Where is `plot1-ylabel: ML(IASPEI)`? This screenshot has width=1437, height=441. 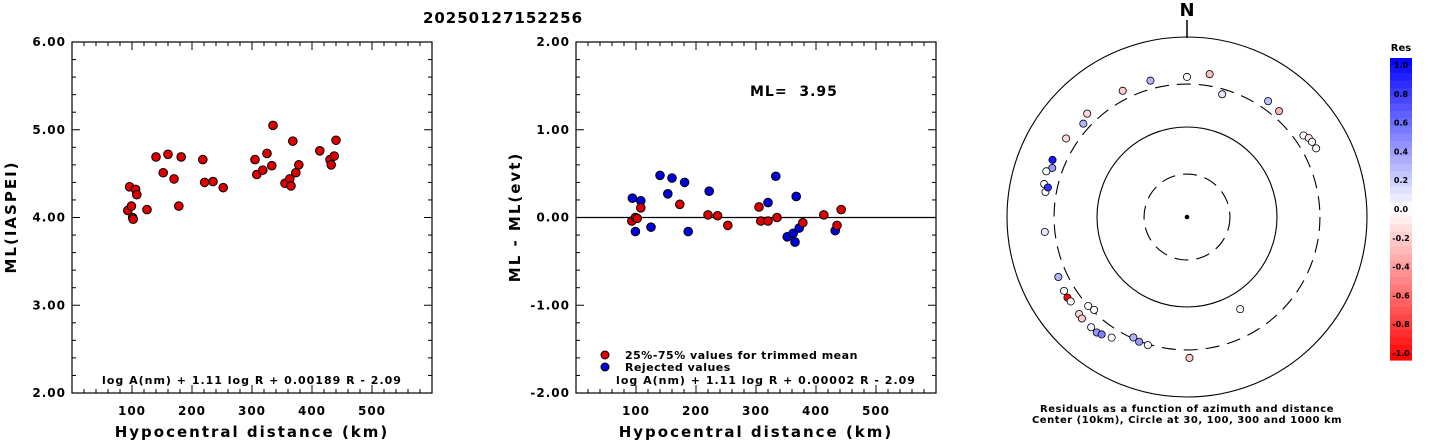
plot1-ylabel: ML(IASPEI) is located at coordinates (11, 216).